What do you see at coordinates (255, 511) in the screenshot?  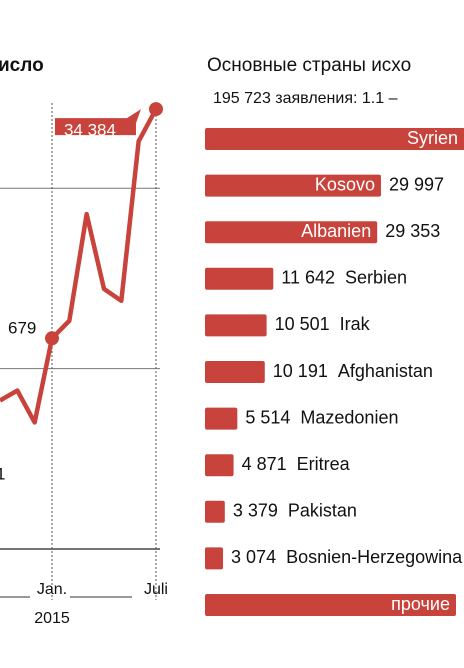 I see `value-label: 3 379` at bounding box center [255, 511].